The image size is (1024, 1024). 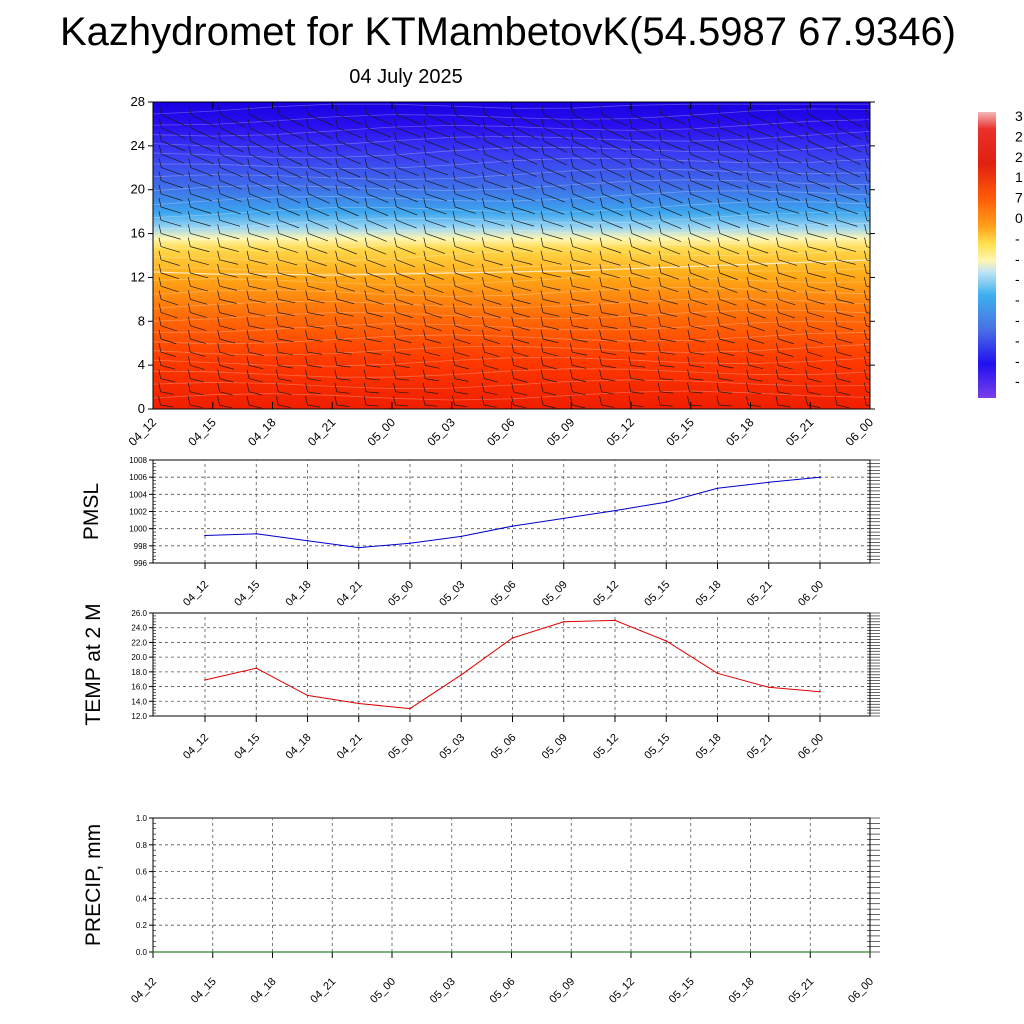 What do you see at coordinates (406, 77) in the screenshot?
I see `chart-subtitle: 04 July 2025` at bounding box center [406, 77].